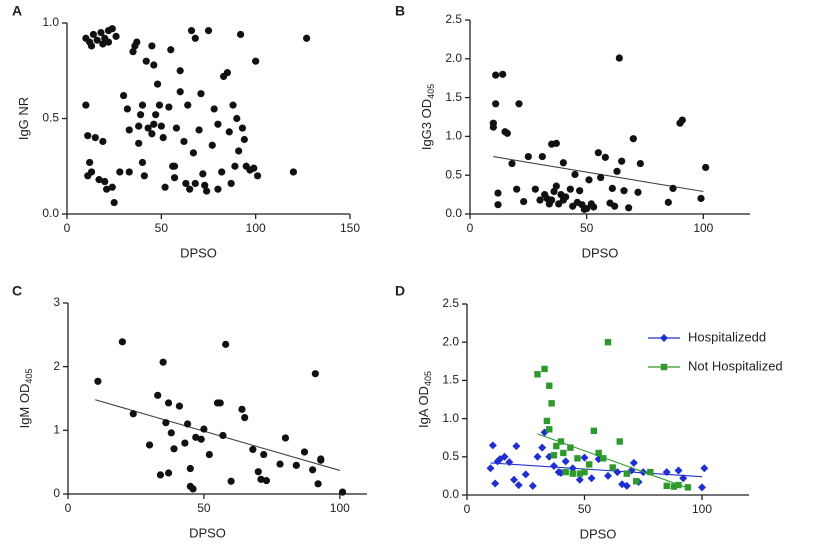 The width and height of the screenshot is (829, 549). Describe the element at coordinates (453, 136) in the screenshot. I see `y-tick-label: 1.0` at that location.